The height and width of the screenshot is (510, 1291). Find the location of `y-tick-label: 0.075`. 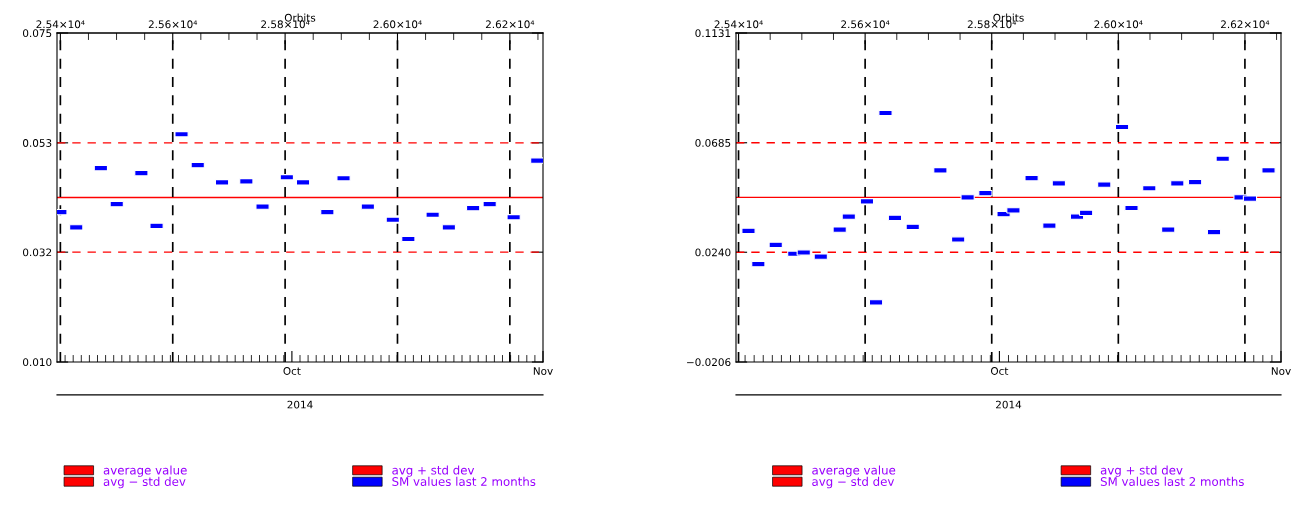

y-tick-label: 0.075 is located at coordinates (37, 33).